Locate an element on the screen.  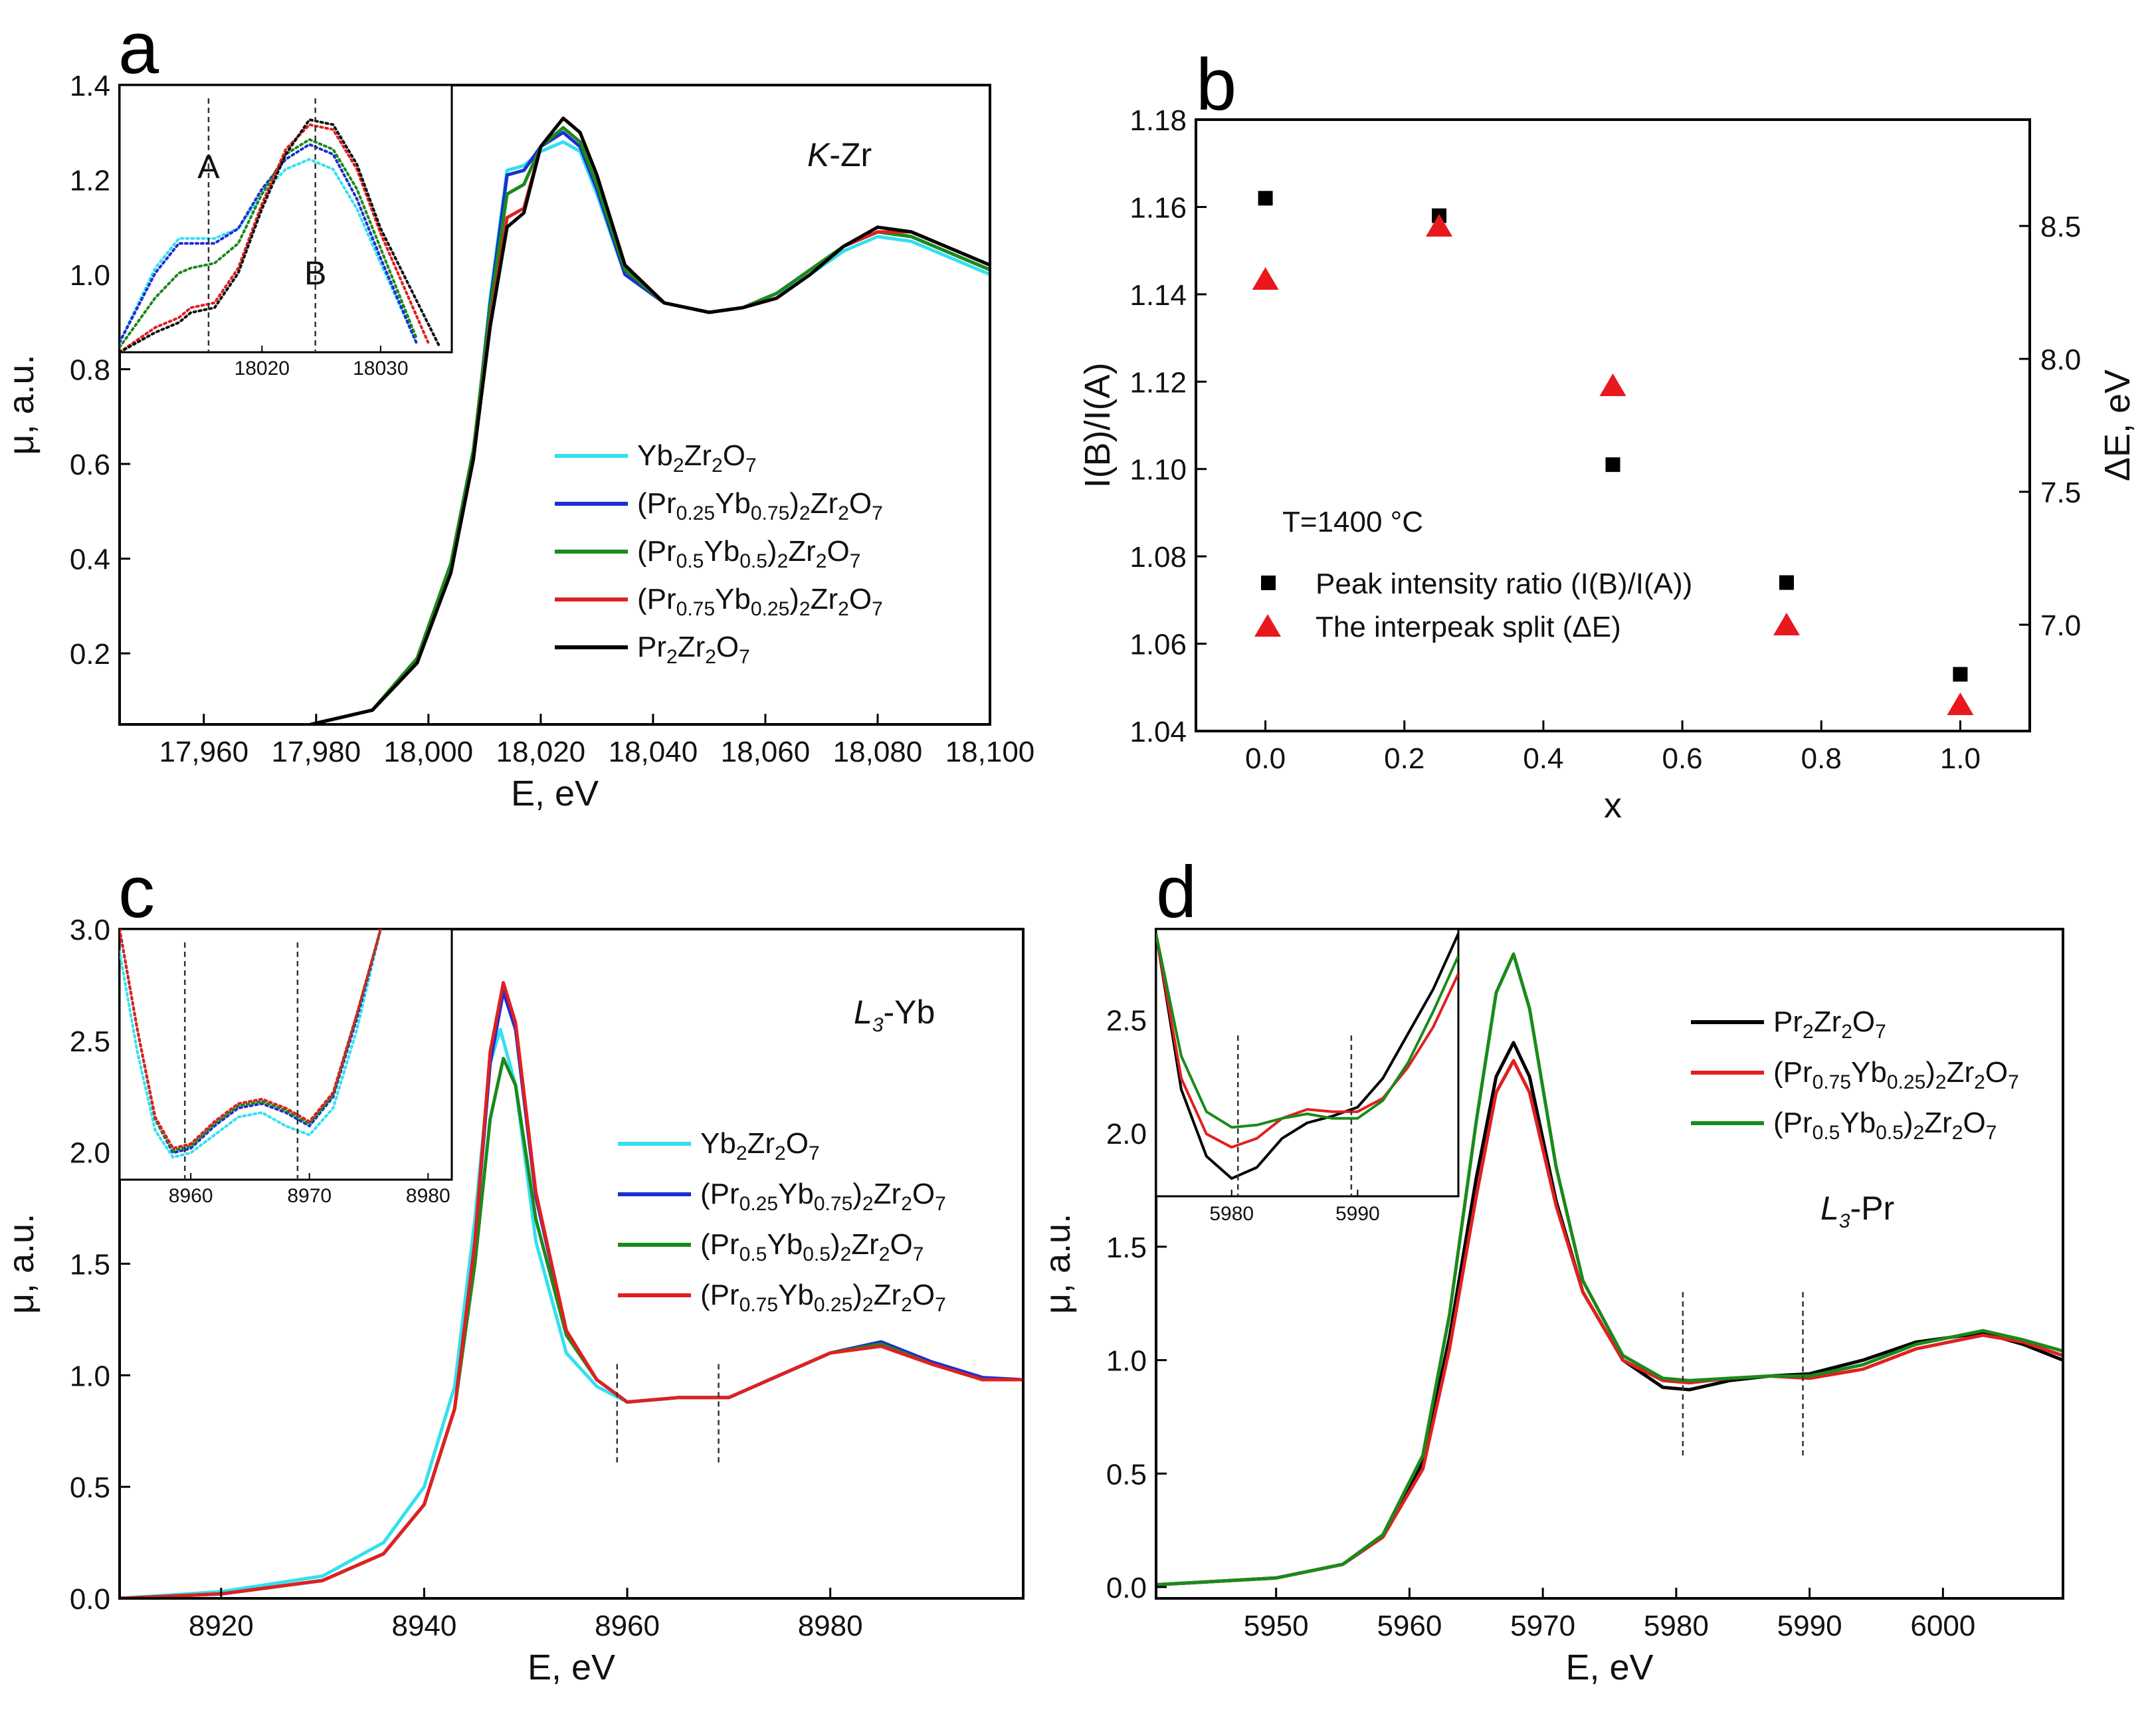
series-line is located at coordinates (1609, 1322).